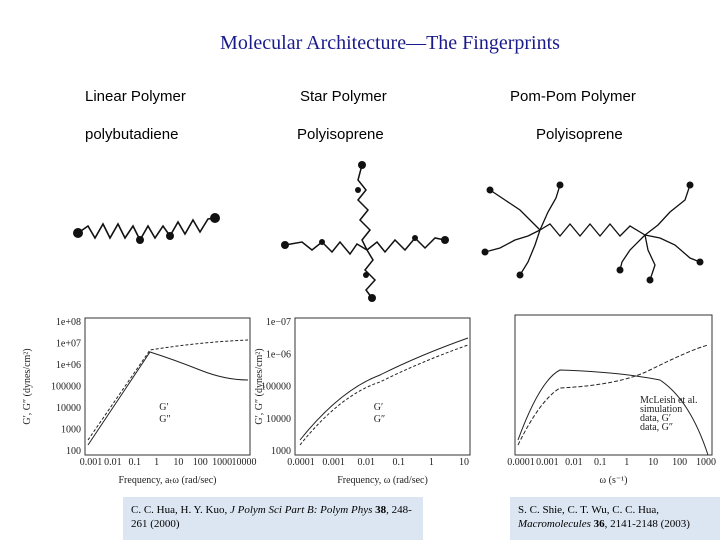  I want to click on volume: 36, so click(597, 524).